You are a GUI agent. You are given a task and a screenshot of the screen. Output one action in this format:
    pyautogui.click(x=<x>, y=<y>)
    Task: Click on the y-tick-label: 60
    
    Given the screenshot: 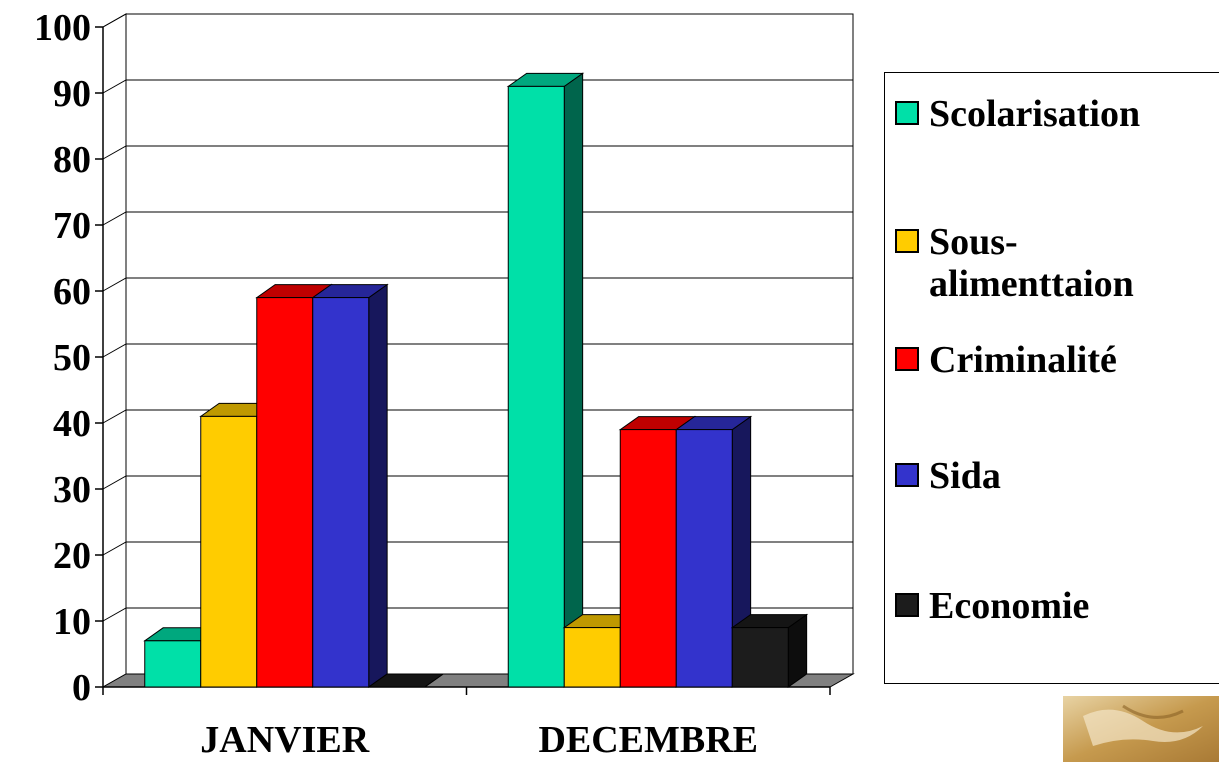 What is the action you would take?
    pyautogui.click(x=72, y=292)
    